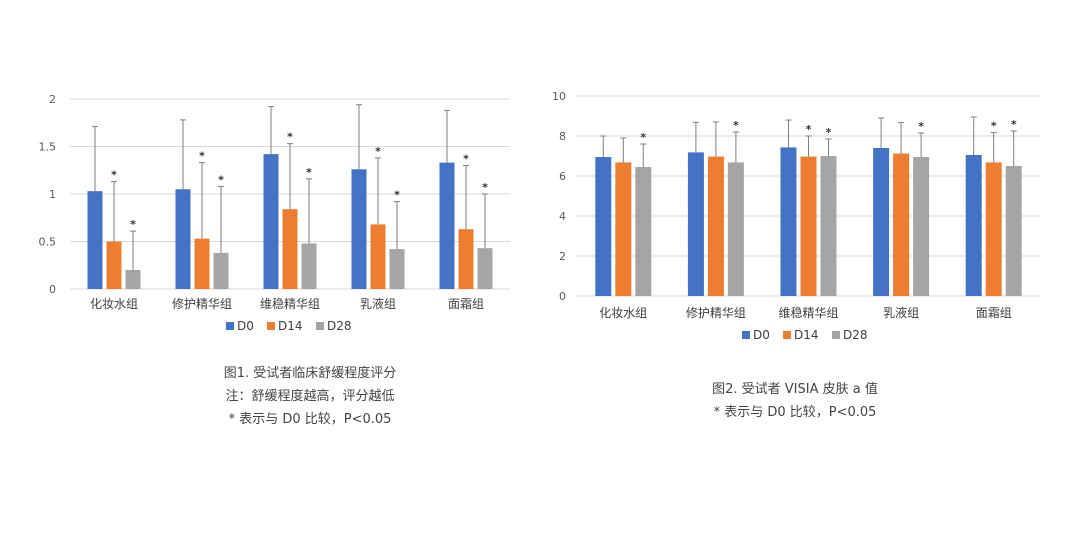 The image size is (1080, 540). I want to click on caption-1-line-1: 图1. 受试者临床舒缓程度评分, so click(310, 373).